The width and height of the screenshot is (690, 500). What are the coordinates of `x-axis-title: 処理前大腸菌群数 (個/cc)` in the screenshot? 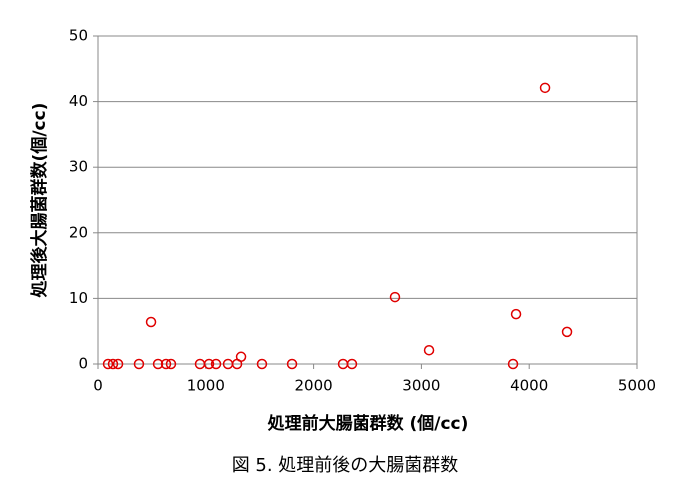 It's located at (368, 423).